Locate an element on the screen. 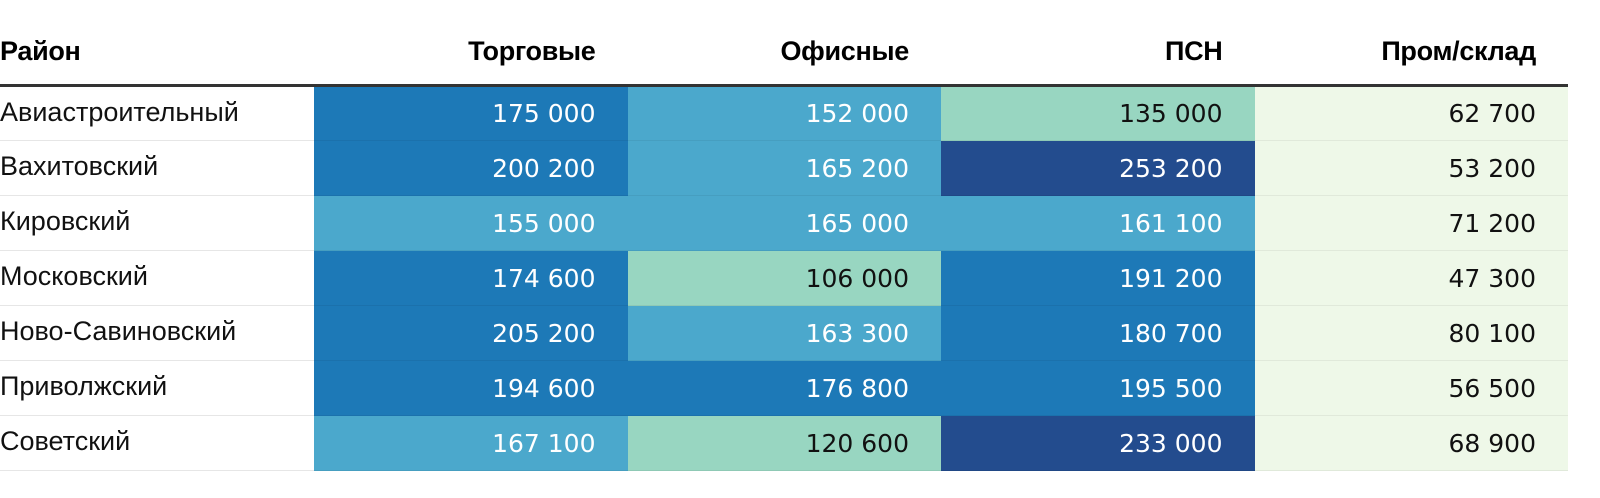 This screenshot has height=498, width=1600. heat-cell: 175 000 is located at coordinates (471, 113).